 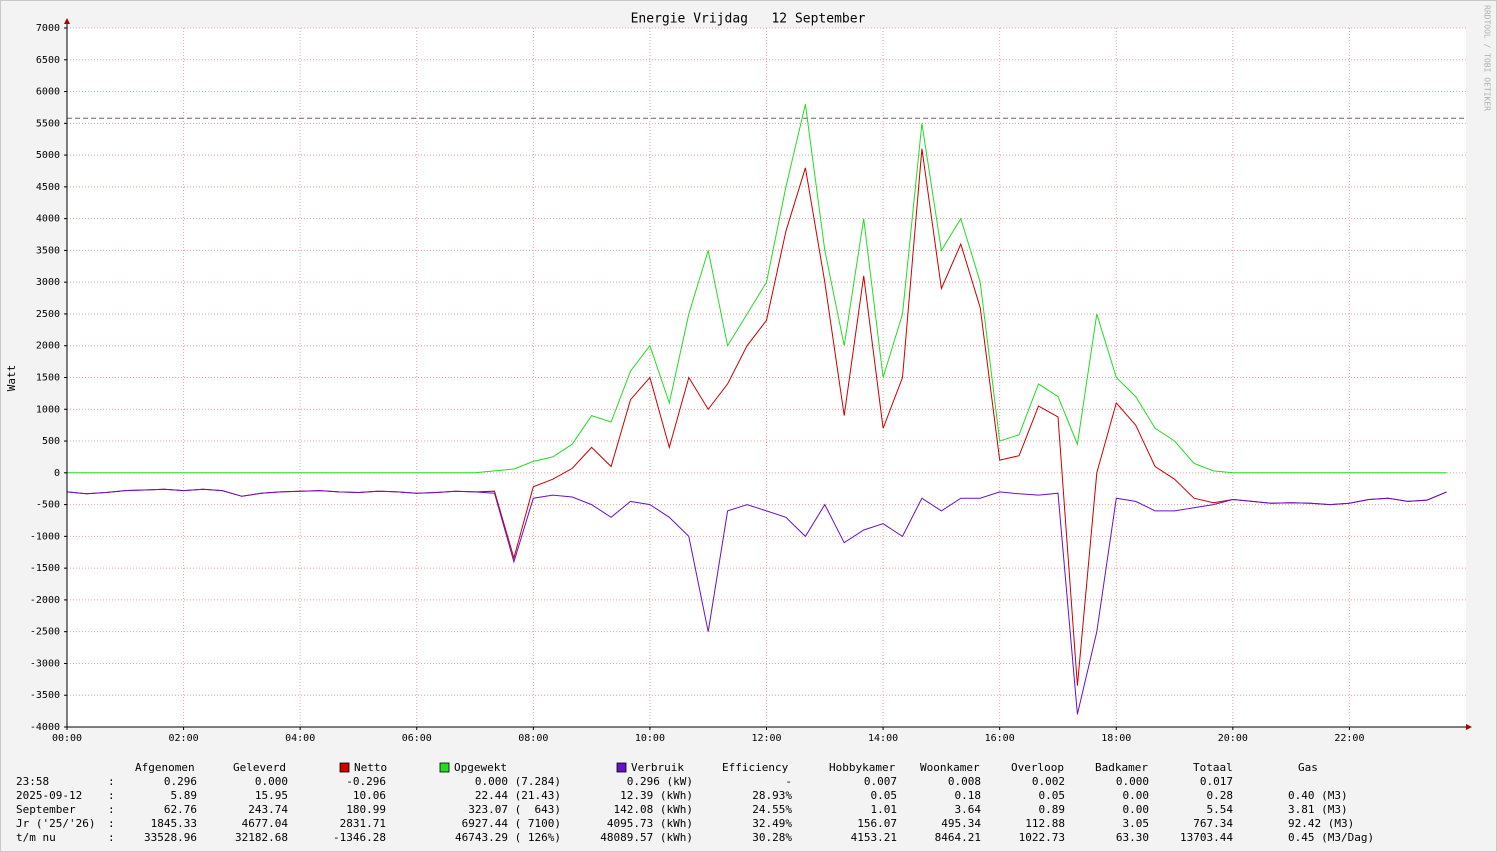 What do you see at coordinates (874, 837) in the screenshot?
I see `table-cell: 4153.21` at bounding box center [874, 837].